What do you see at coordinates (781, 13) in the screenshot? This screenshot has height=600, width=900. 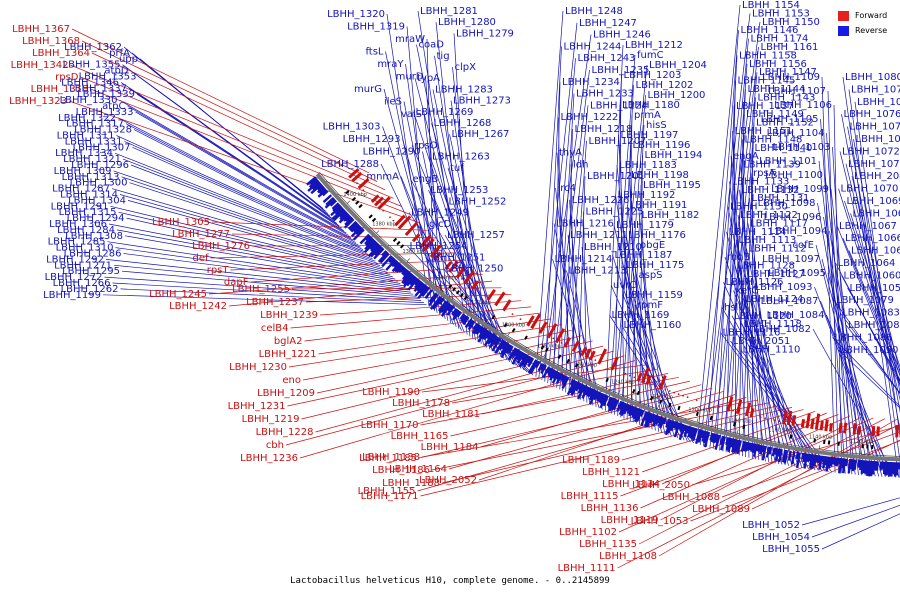 I see `reverse-gene-label: LBHH_1153` at bounding box center [781, 13].